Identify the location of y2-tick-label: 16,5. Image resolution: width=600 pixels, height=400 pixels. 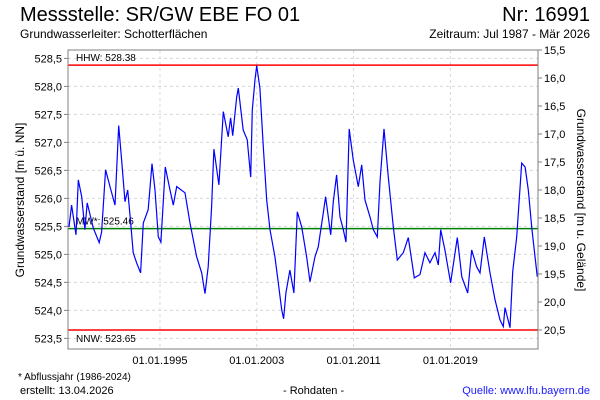
(554, 107).